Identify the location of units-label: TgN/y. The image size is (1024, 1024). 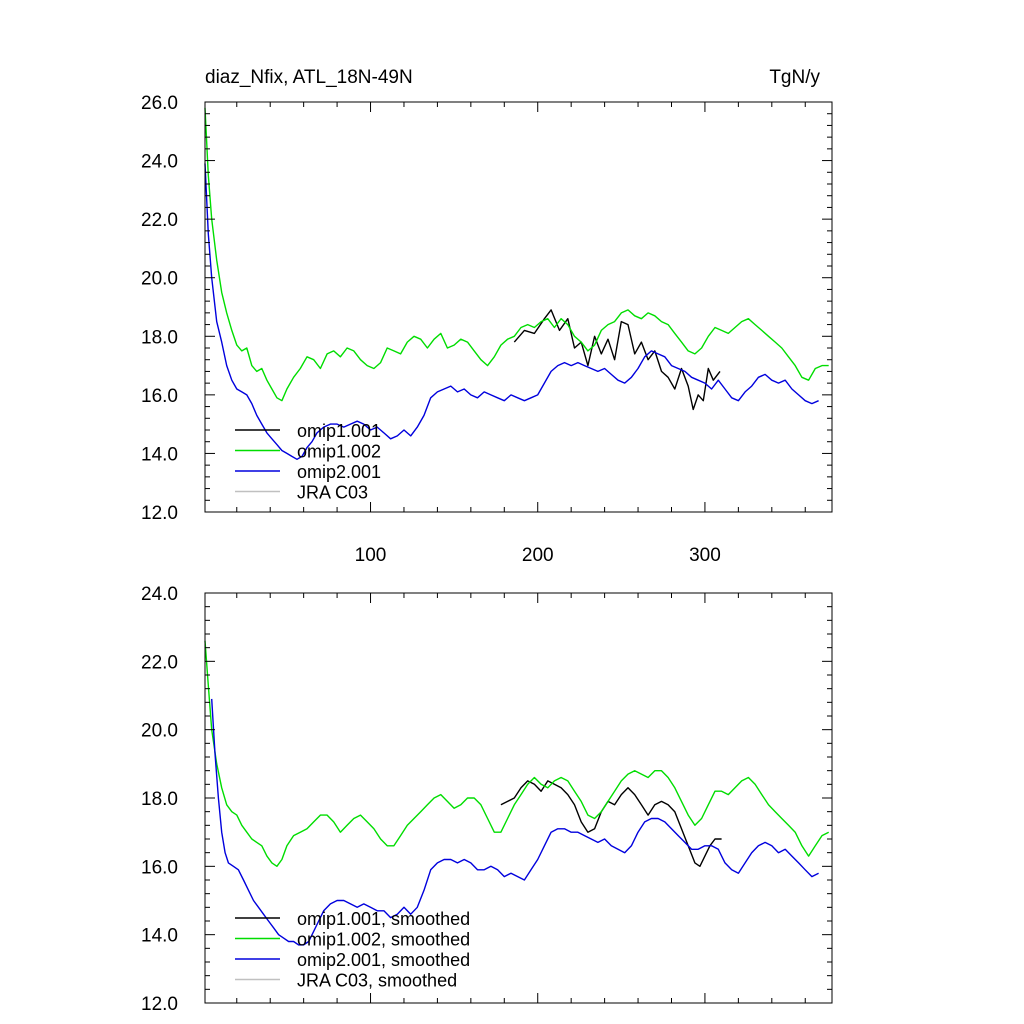
(794, 77).